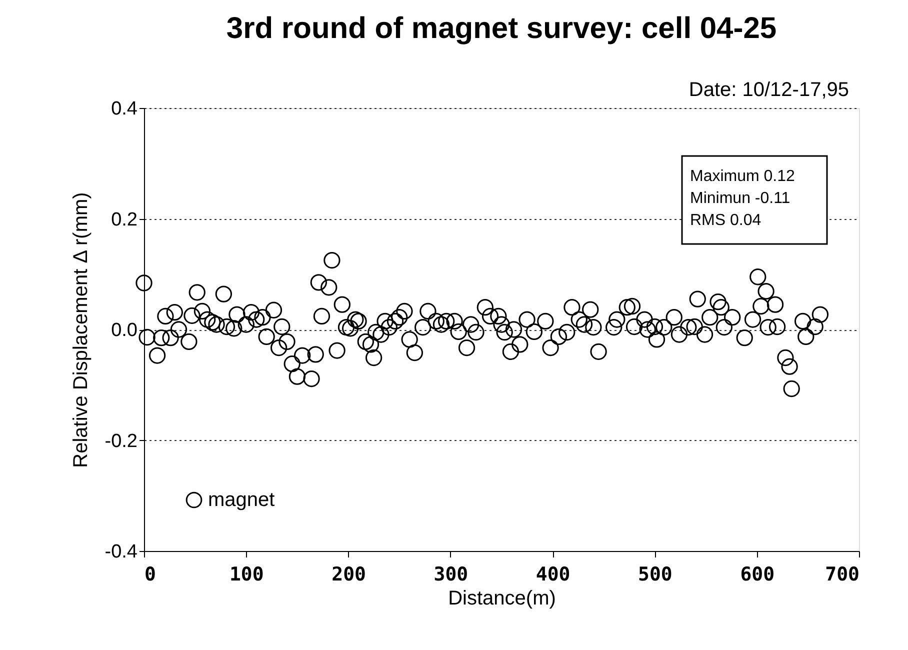  What do you see at coordinates (740, 198) in the screenshot?
I see `annotation: Minimun -0.11` at bounding box center [740, 198].